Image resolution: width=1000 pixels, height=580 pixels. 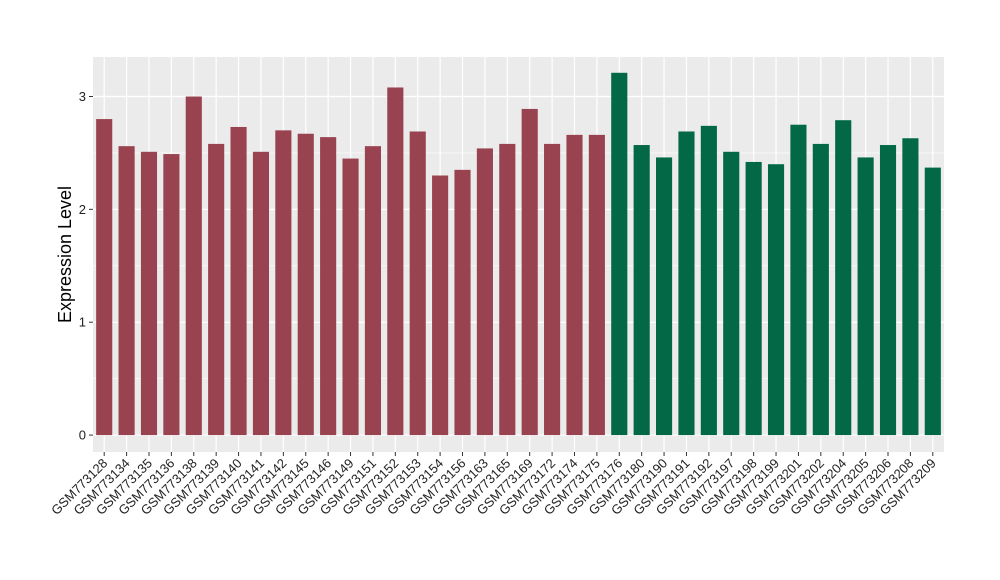 What do you see at coordinates (238, 281) in the screenshot?
I see `bar-GSM773140` at bounding box center [238, 281].